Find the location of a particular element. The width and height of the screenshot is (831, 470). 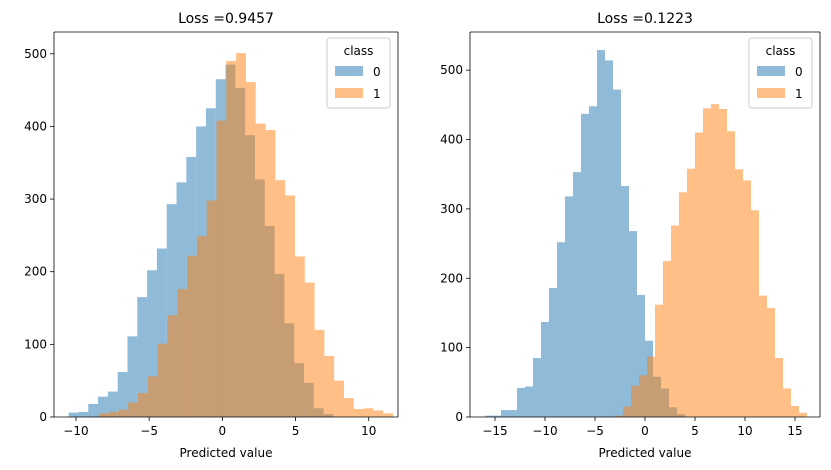

x-tick-label: −15 is located at coordinates (494, 431).